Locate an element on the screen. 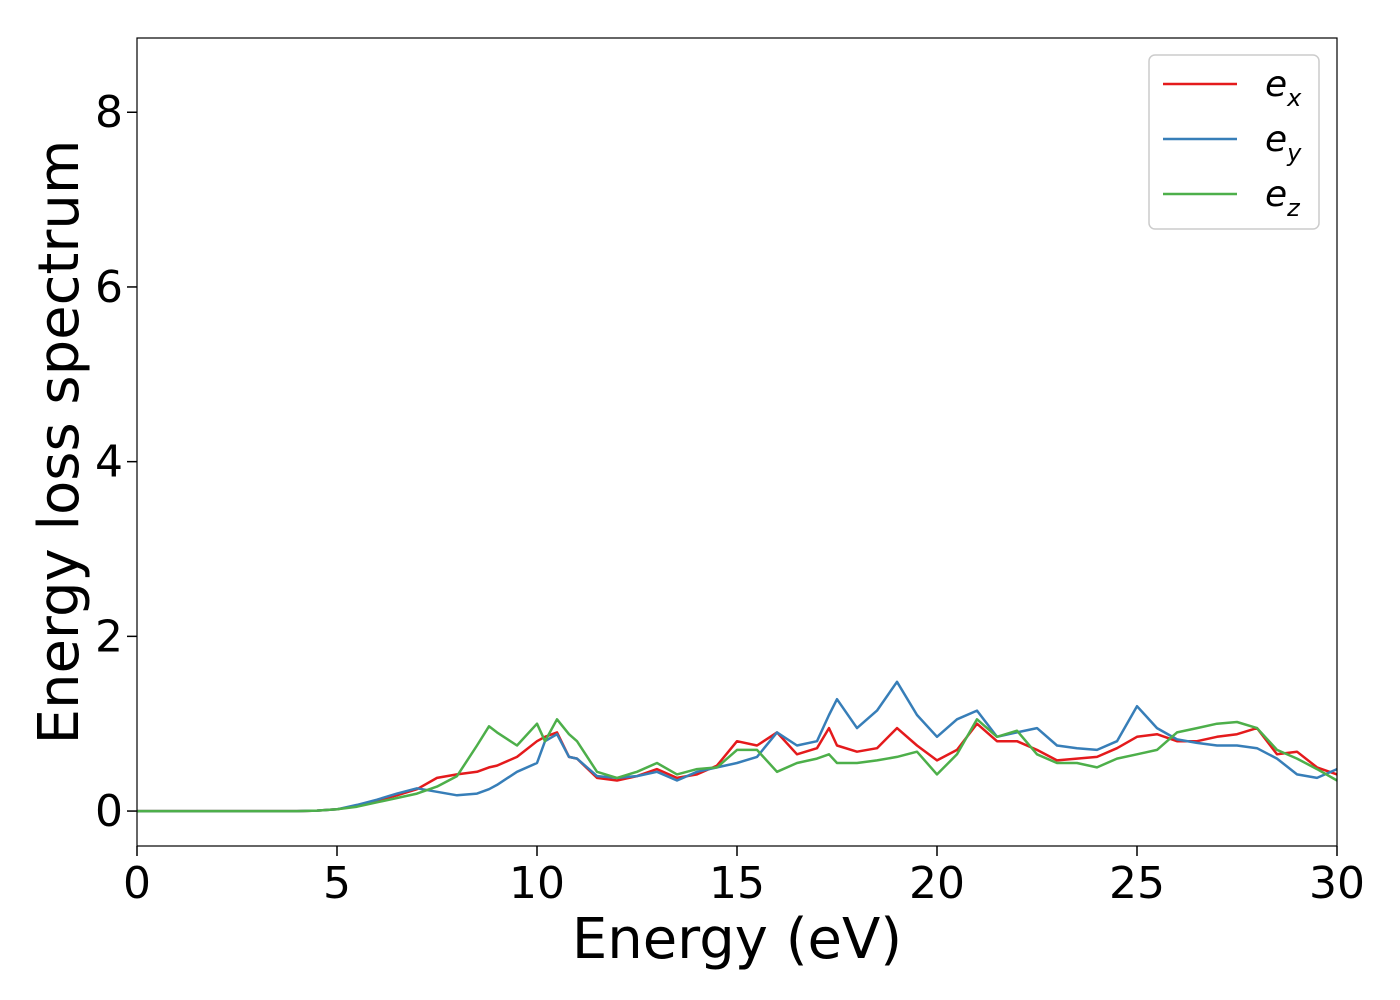 The width and height of the screenshot is (1400, 1000). x-axis-title: Energy (eV) is located at coordinates (737, 939).